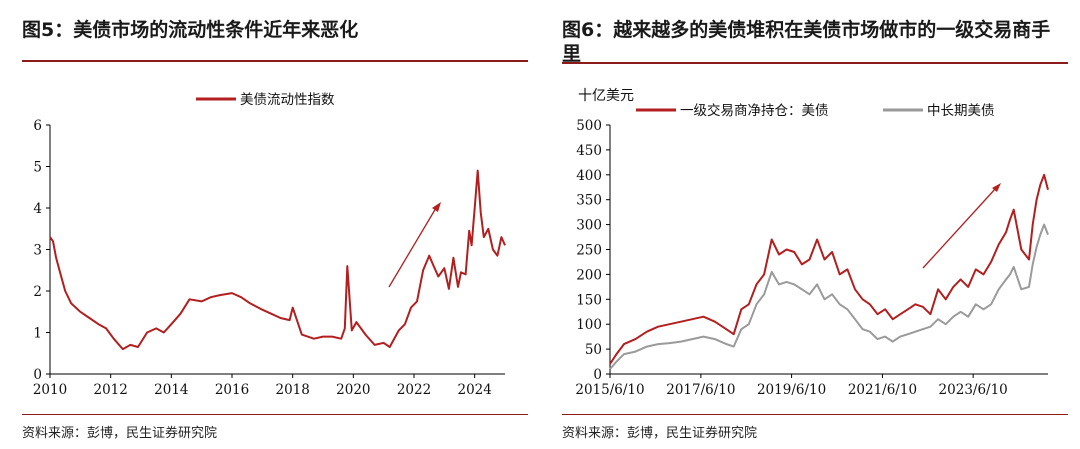 This screenshot has height=449, width=1080. I want to click on x-tick-label: 2017/6/10, so click(700, 390).